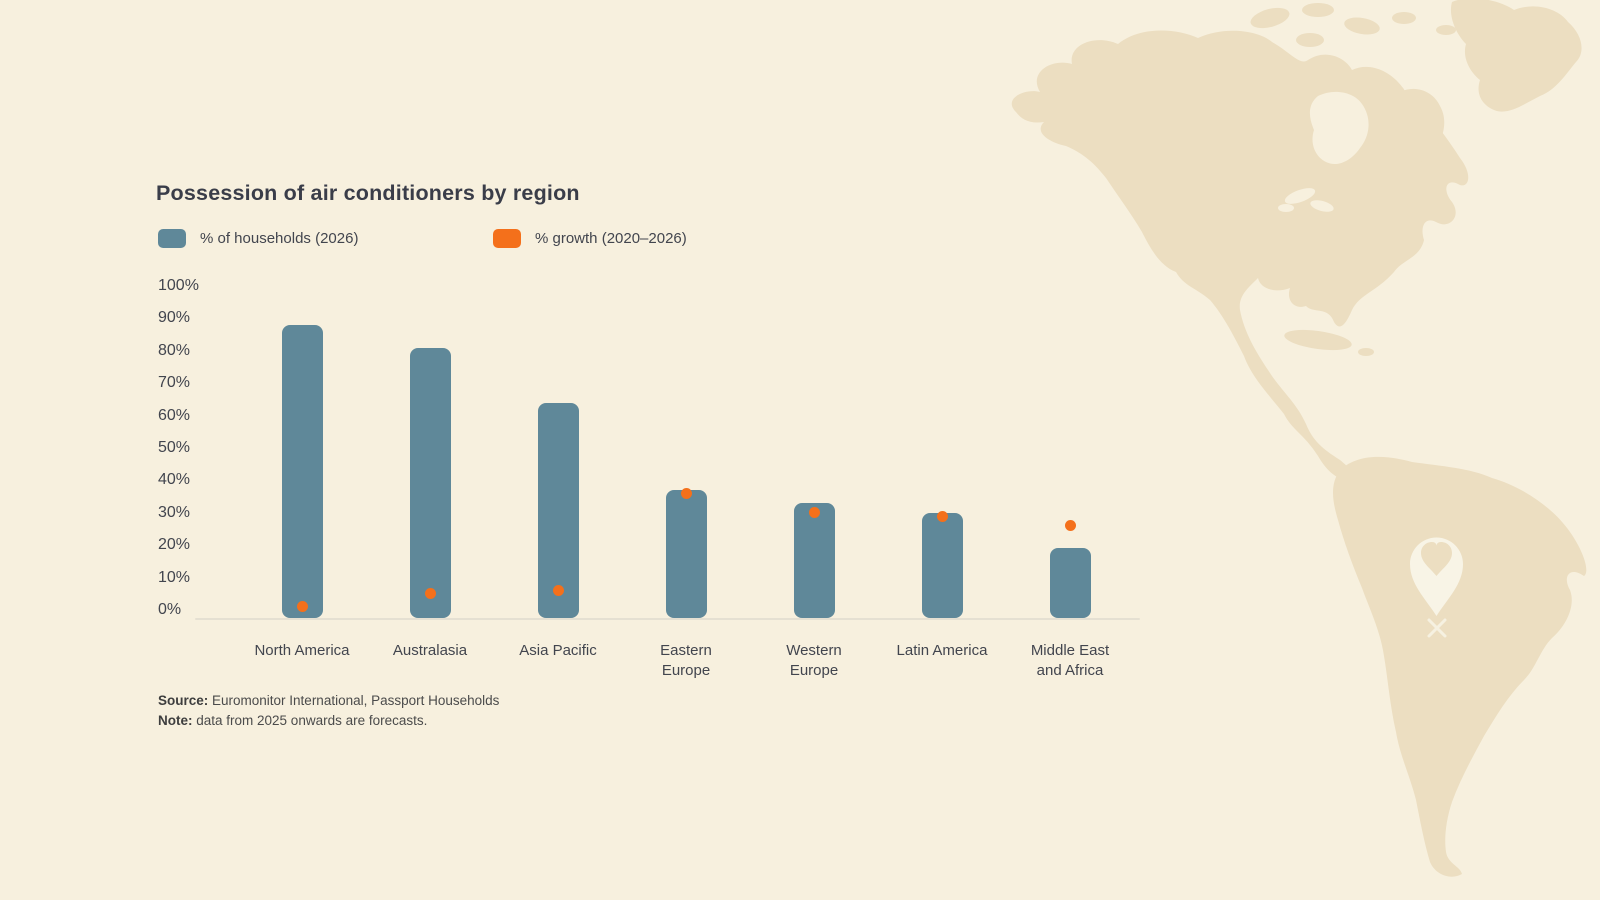 The height and width of the screenshot is (900, 1600). I want to click on growth-dot-north-america, so click(302, 607).